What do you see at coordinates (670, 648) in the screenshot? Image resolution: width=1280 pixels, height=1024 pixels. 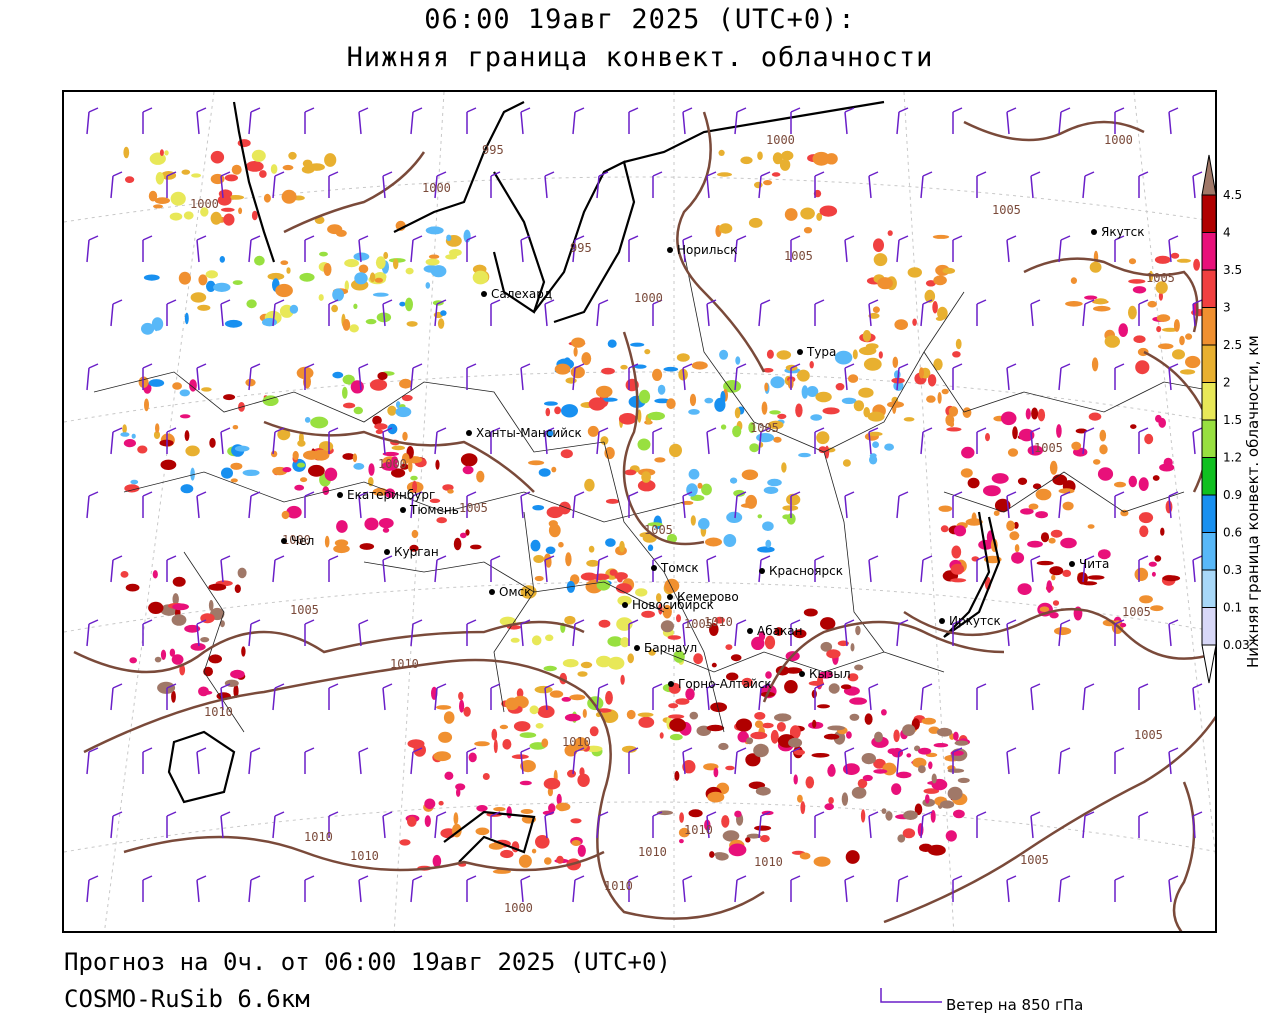 I see `city-label: Барнаул` at bounding box center [670, 648].